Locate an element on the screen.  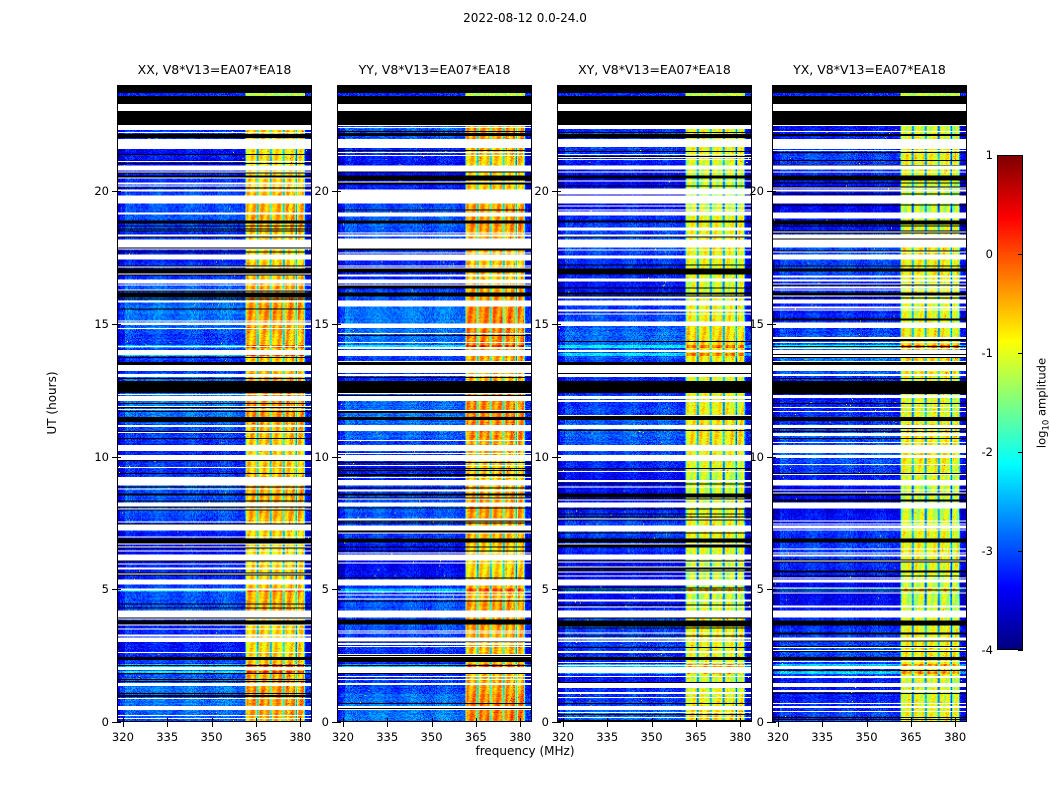
colorbar-tick-label: -2 is located at coordinates (987, 452).